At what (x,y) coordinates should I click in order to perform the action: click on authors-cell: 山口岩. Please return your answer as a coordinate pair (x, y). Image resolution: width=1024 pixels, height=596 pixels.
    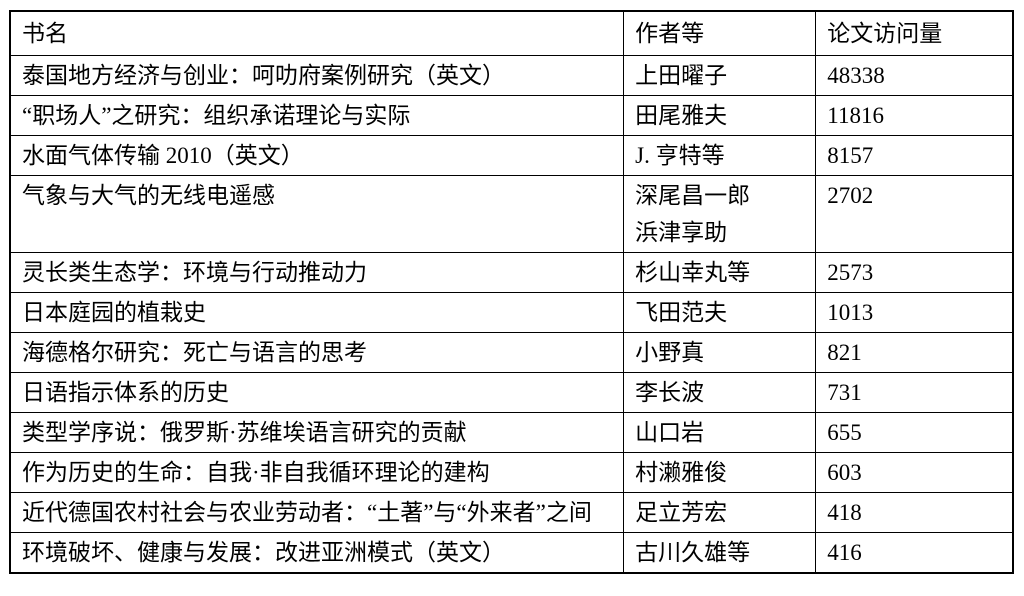
    Looking at the image, I should click on (720, 432).